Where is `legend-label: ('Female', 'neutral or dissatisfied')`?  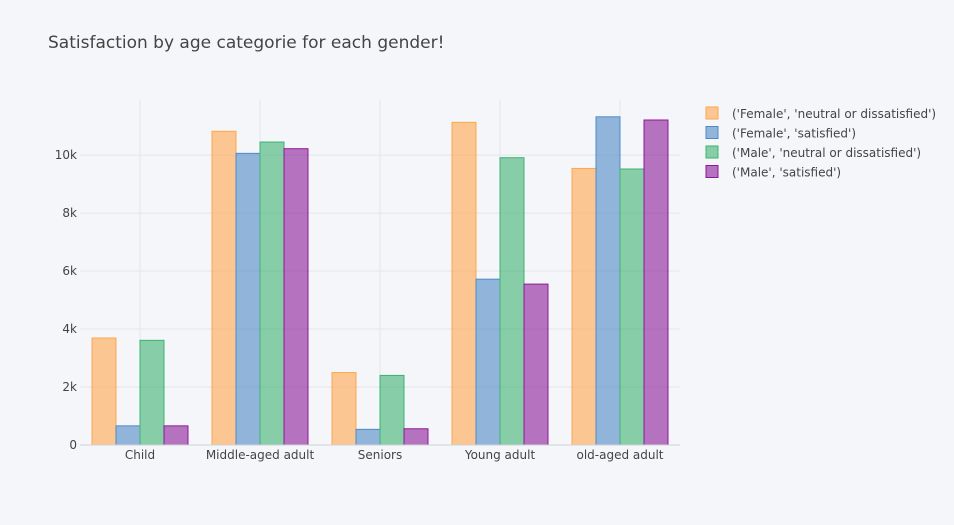
legend-label: ('Female', 'neutral or dissatisfied') is located at coordinates (834, 114).